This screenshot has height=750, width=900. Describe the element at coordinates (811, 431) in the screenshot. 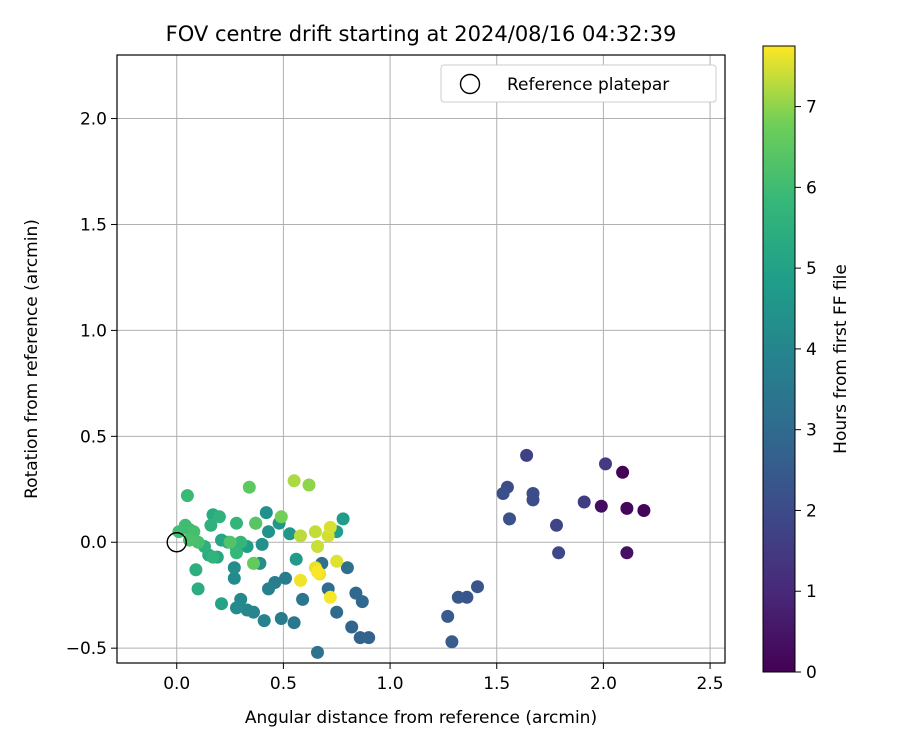

I see `colorbar-tick-label: 3` at that location.